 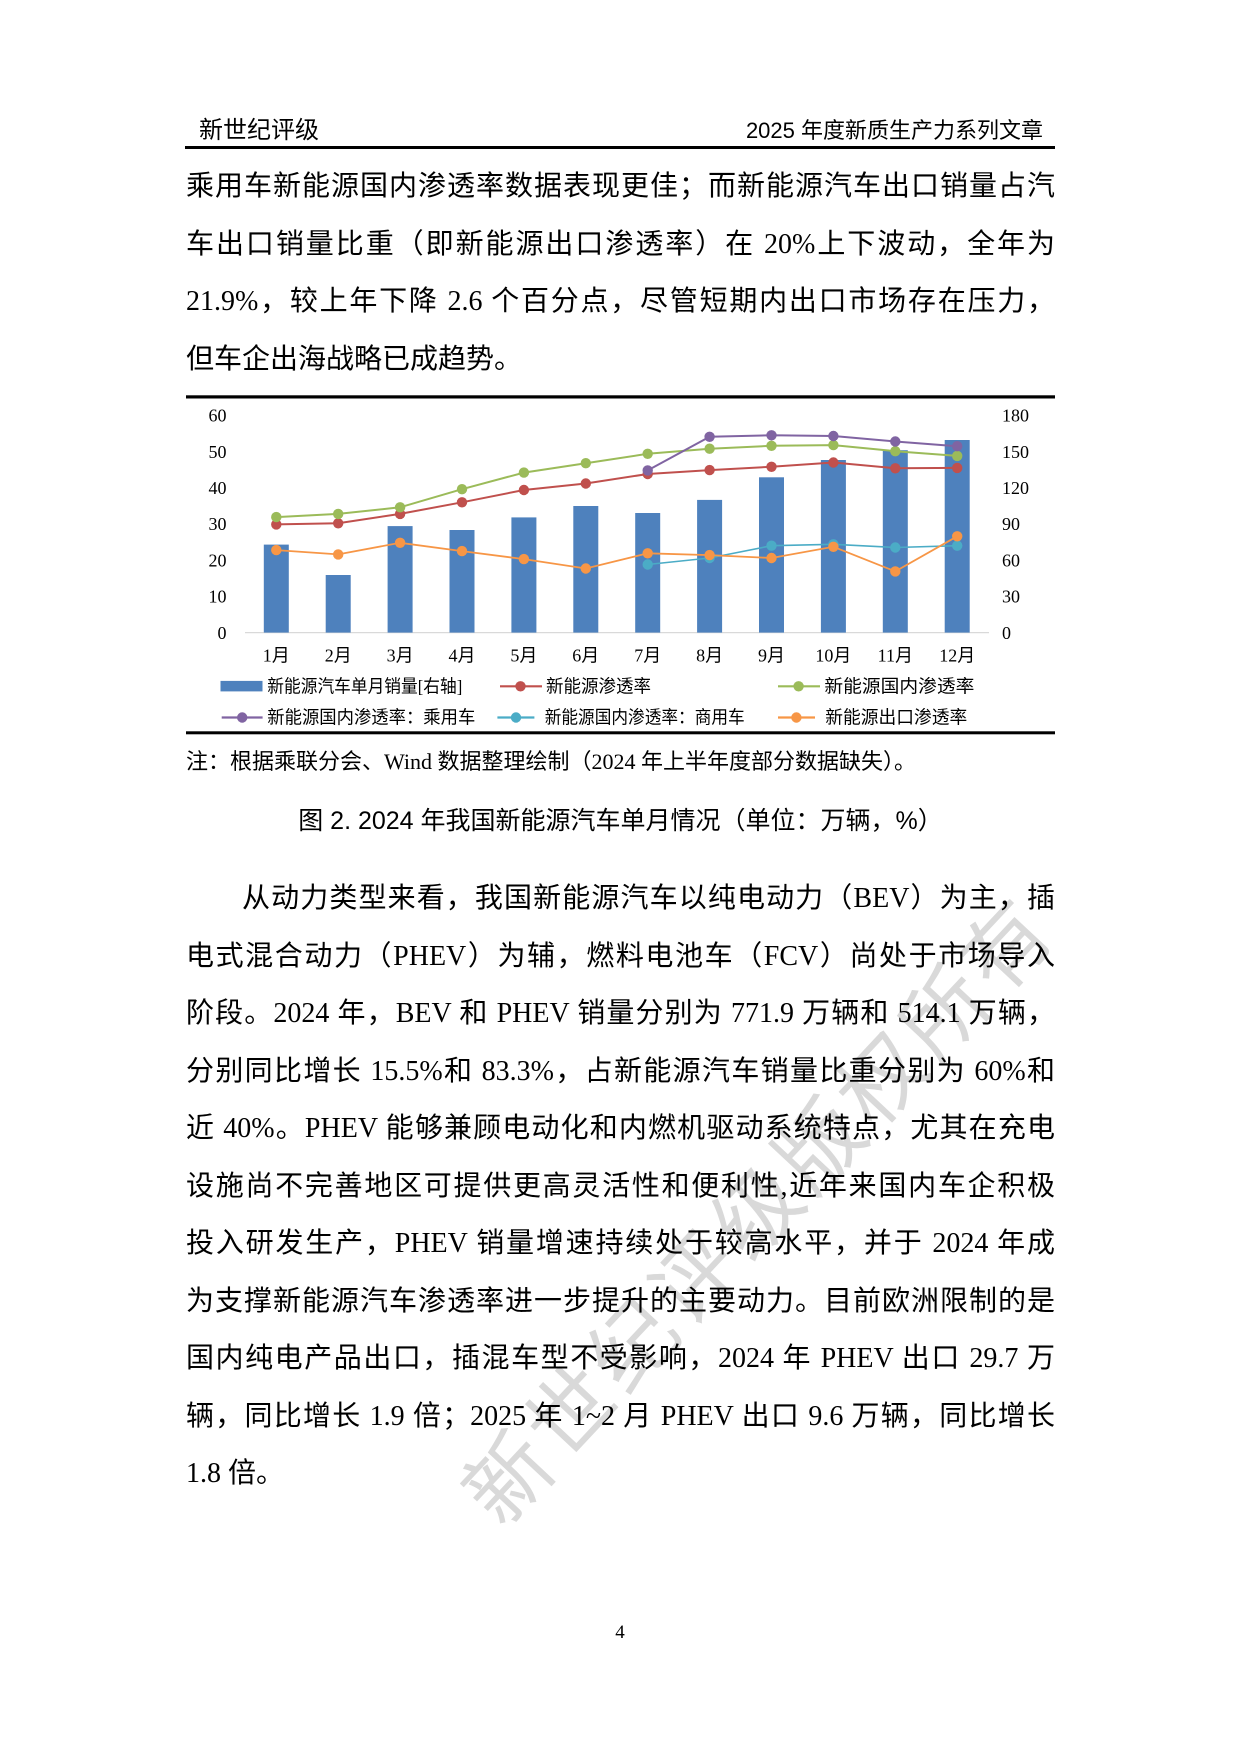 I want to click on svg-text: 新能源国内渗透率, so click(x=899, y=686).